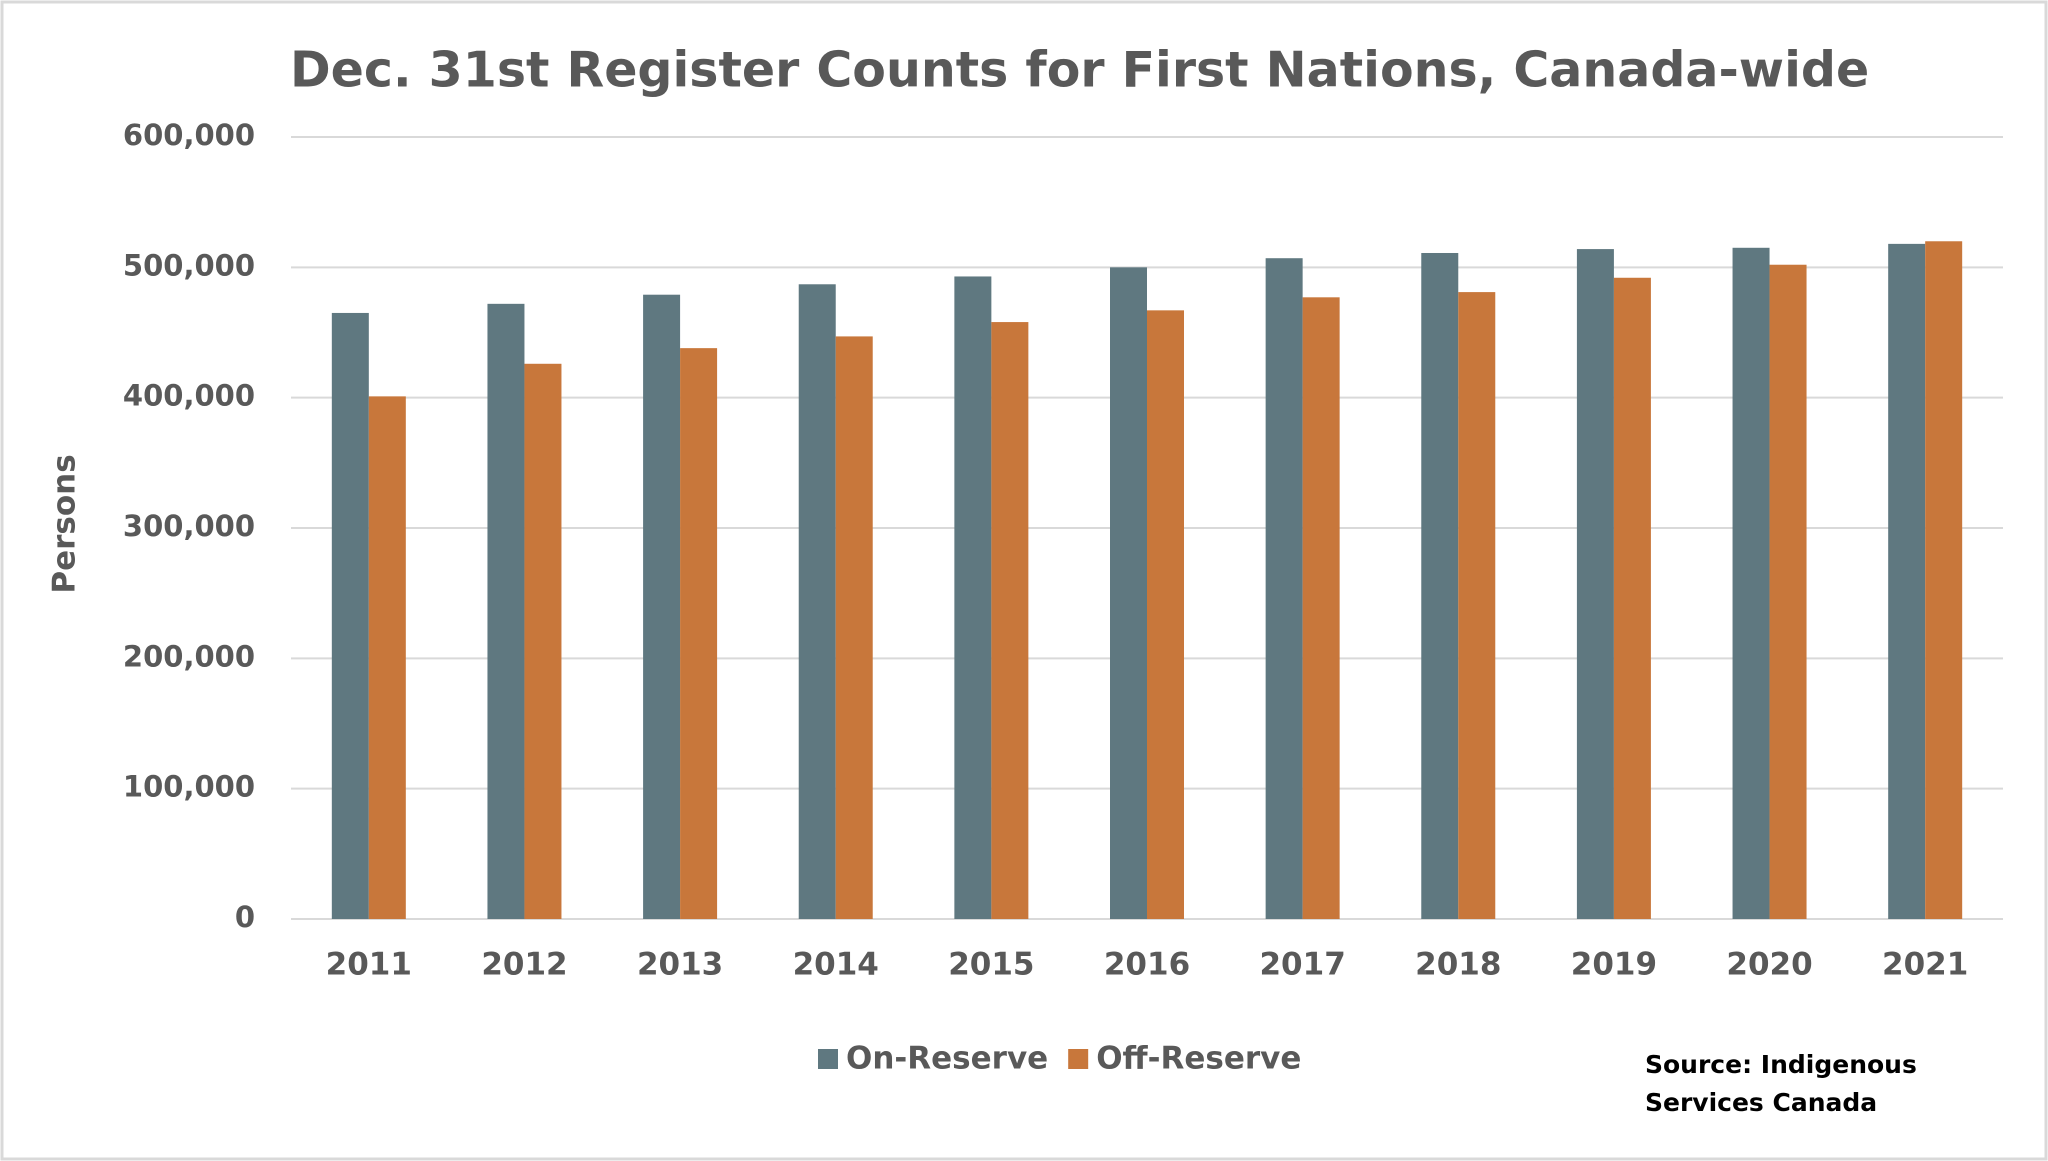 This screenshot has width=2048, height=1161. Describe the element at coordinates (189, 526) in the screenshot. I see `y-tick-label: 300,000` at that location.